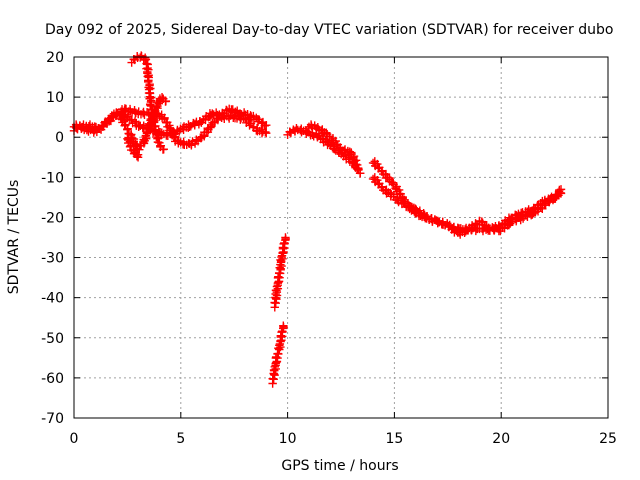 Image resolution: width=640 pixels, height=480 pixels. I want to click on series-track-main-b, so click(170, 127).